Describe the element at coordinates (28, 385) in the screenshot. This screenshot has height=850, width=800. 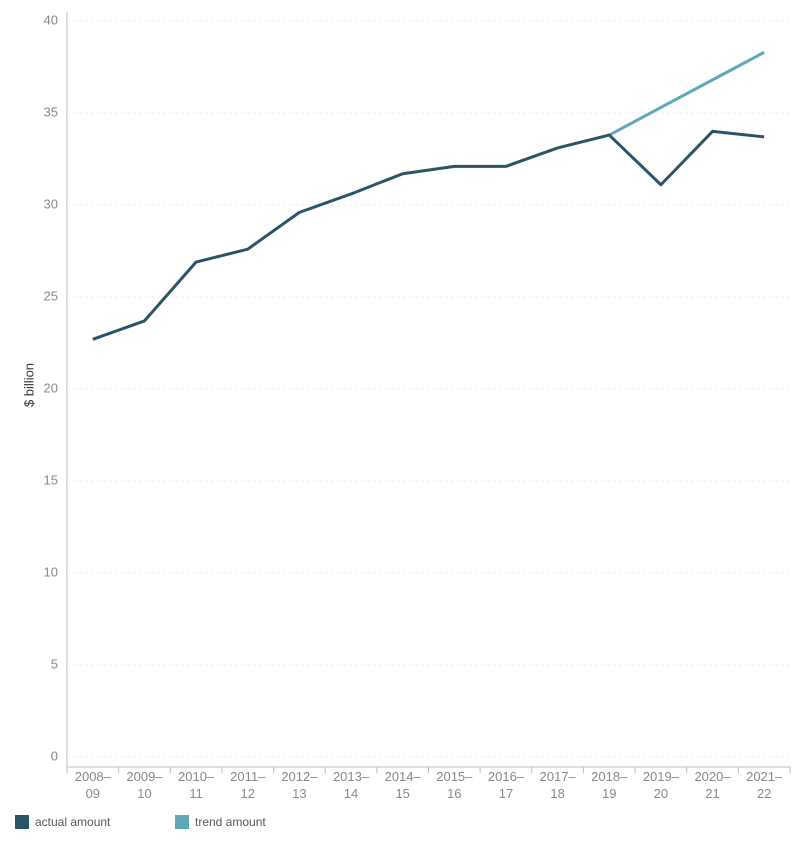
I see `y-axis-title: $ billion` at that location.